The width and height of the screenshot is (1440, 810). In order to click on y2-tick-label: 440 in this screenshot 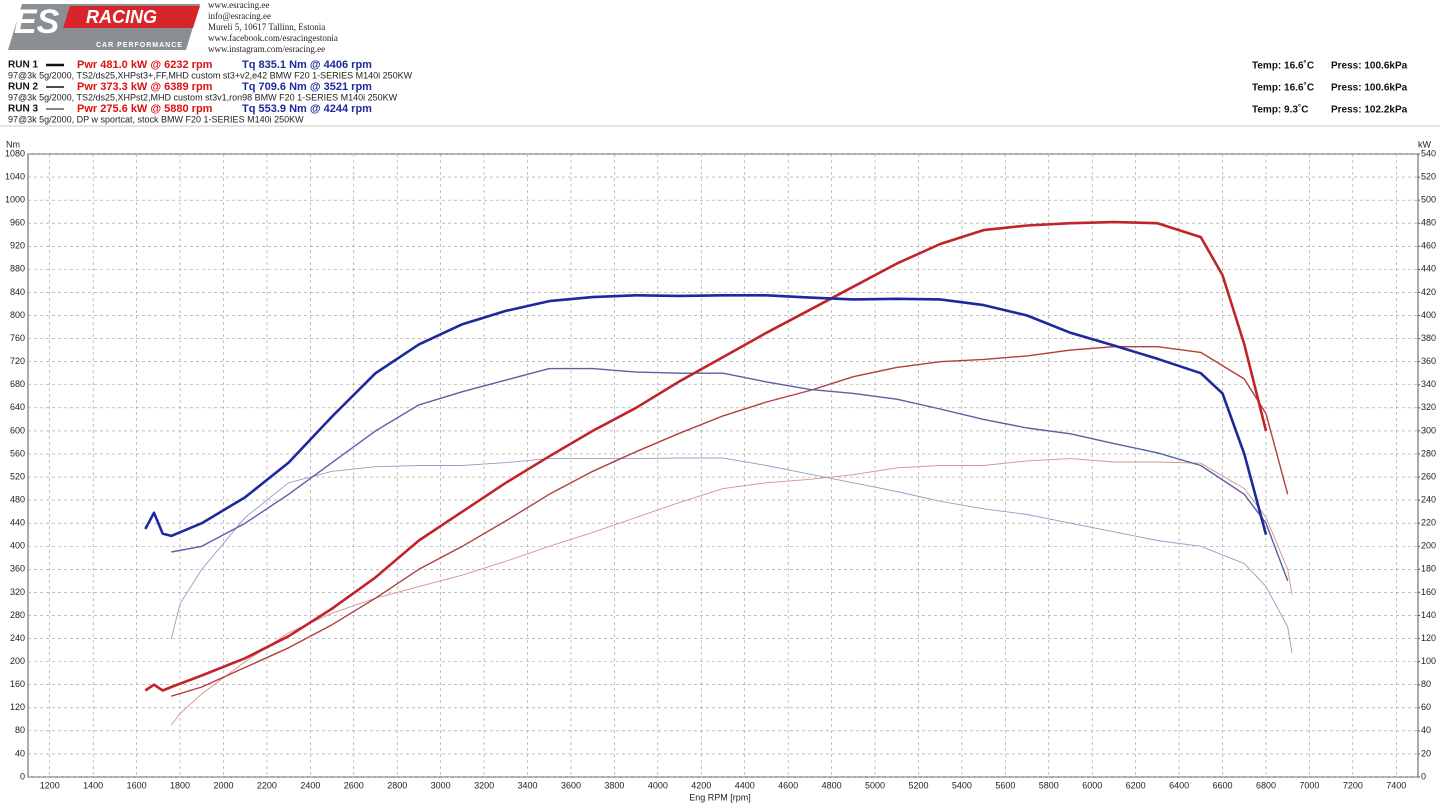, I will do `click(1428, 269)`.